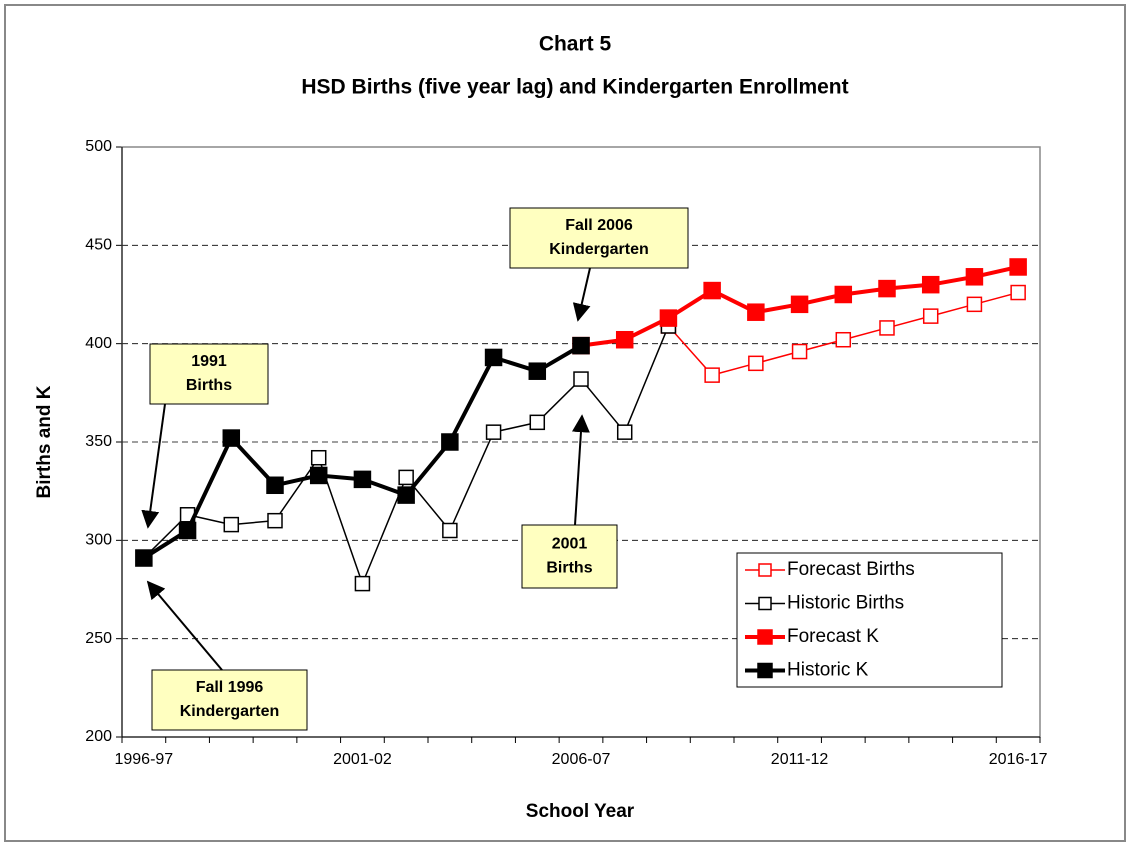 This screenshot has height=846, width=1130. What do you see at coordinates (828, 670) in the screenshot?
I see `legend-label: Historic K` at bounding box center [828, 670].